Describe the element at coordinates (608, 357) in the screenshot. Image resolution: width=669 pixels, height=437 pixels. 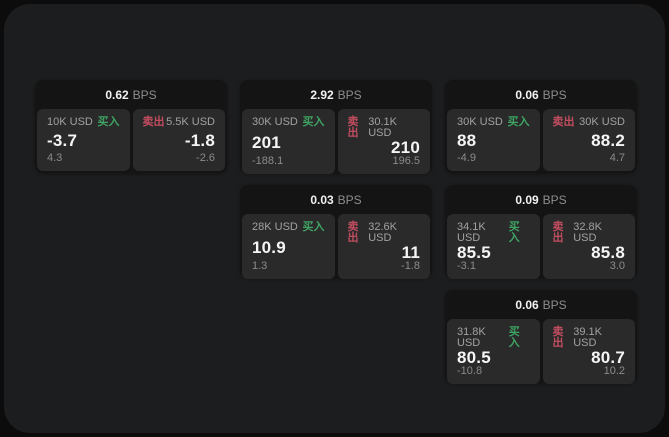
I see `sell-price: 80.7` at that location.